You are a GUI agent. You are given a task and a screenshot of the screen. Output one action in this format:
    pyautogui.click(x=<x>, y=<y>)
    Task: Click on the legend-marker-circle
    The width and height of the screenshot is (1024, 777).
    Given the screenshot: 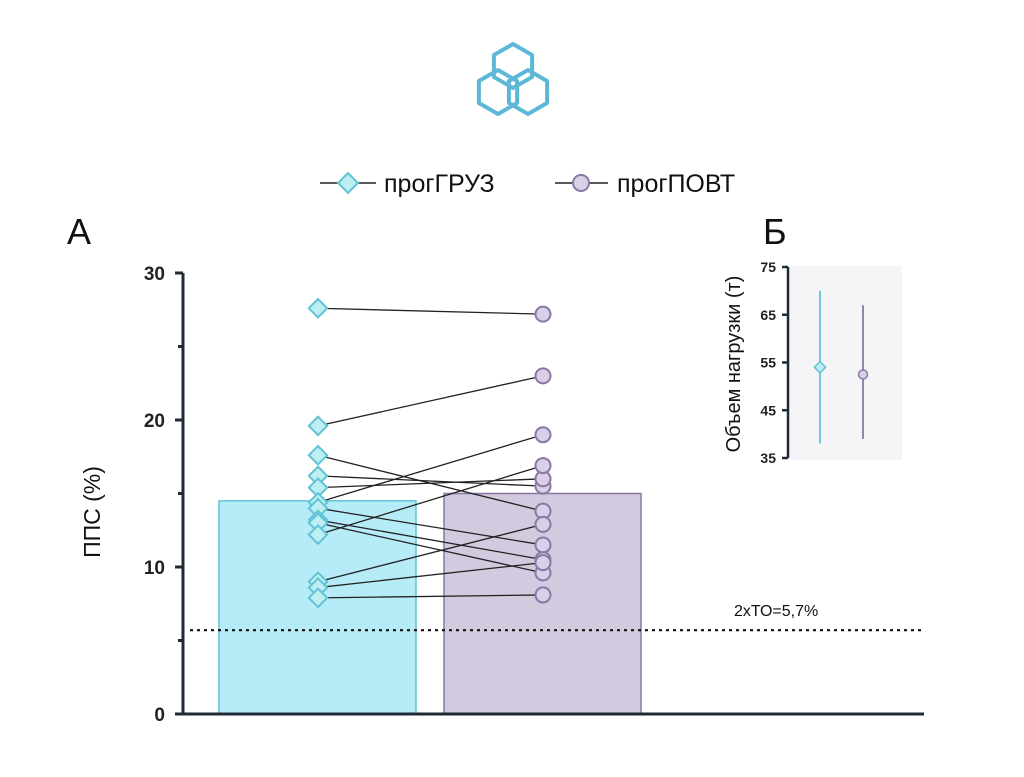 What is the action you would take?
    pyautogui.click(x=581, y=183)
    